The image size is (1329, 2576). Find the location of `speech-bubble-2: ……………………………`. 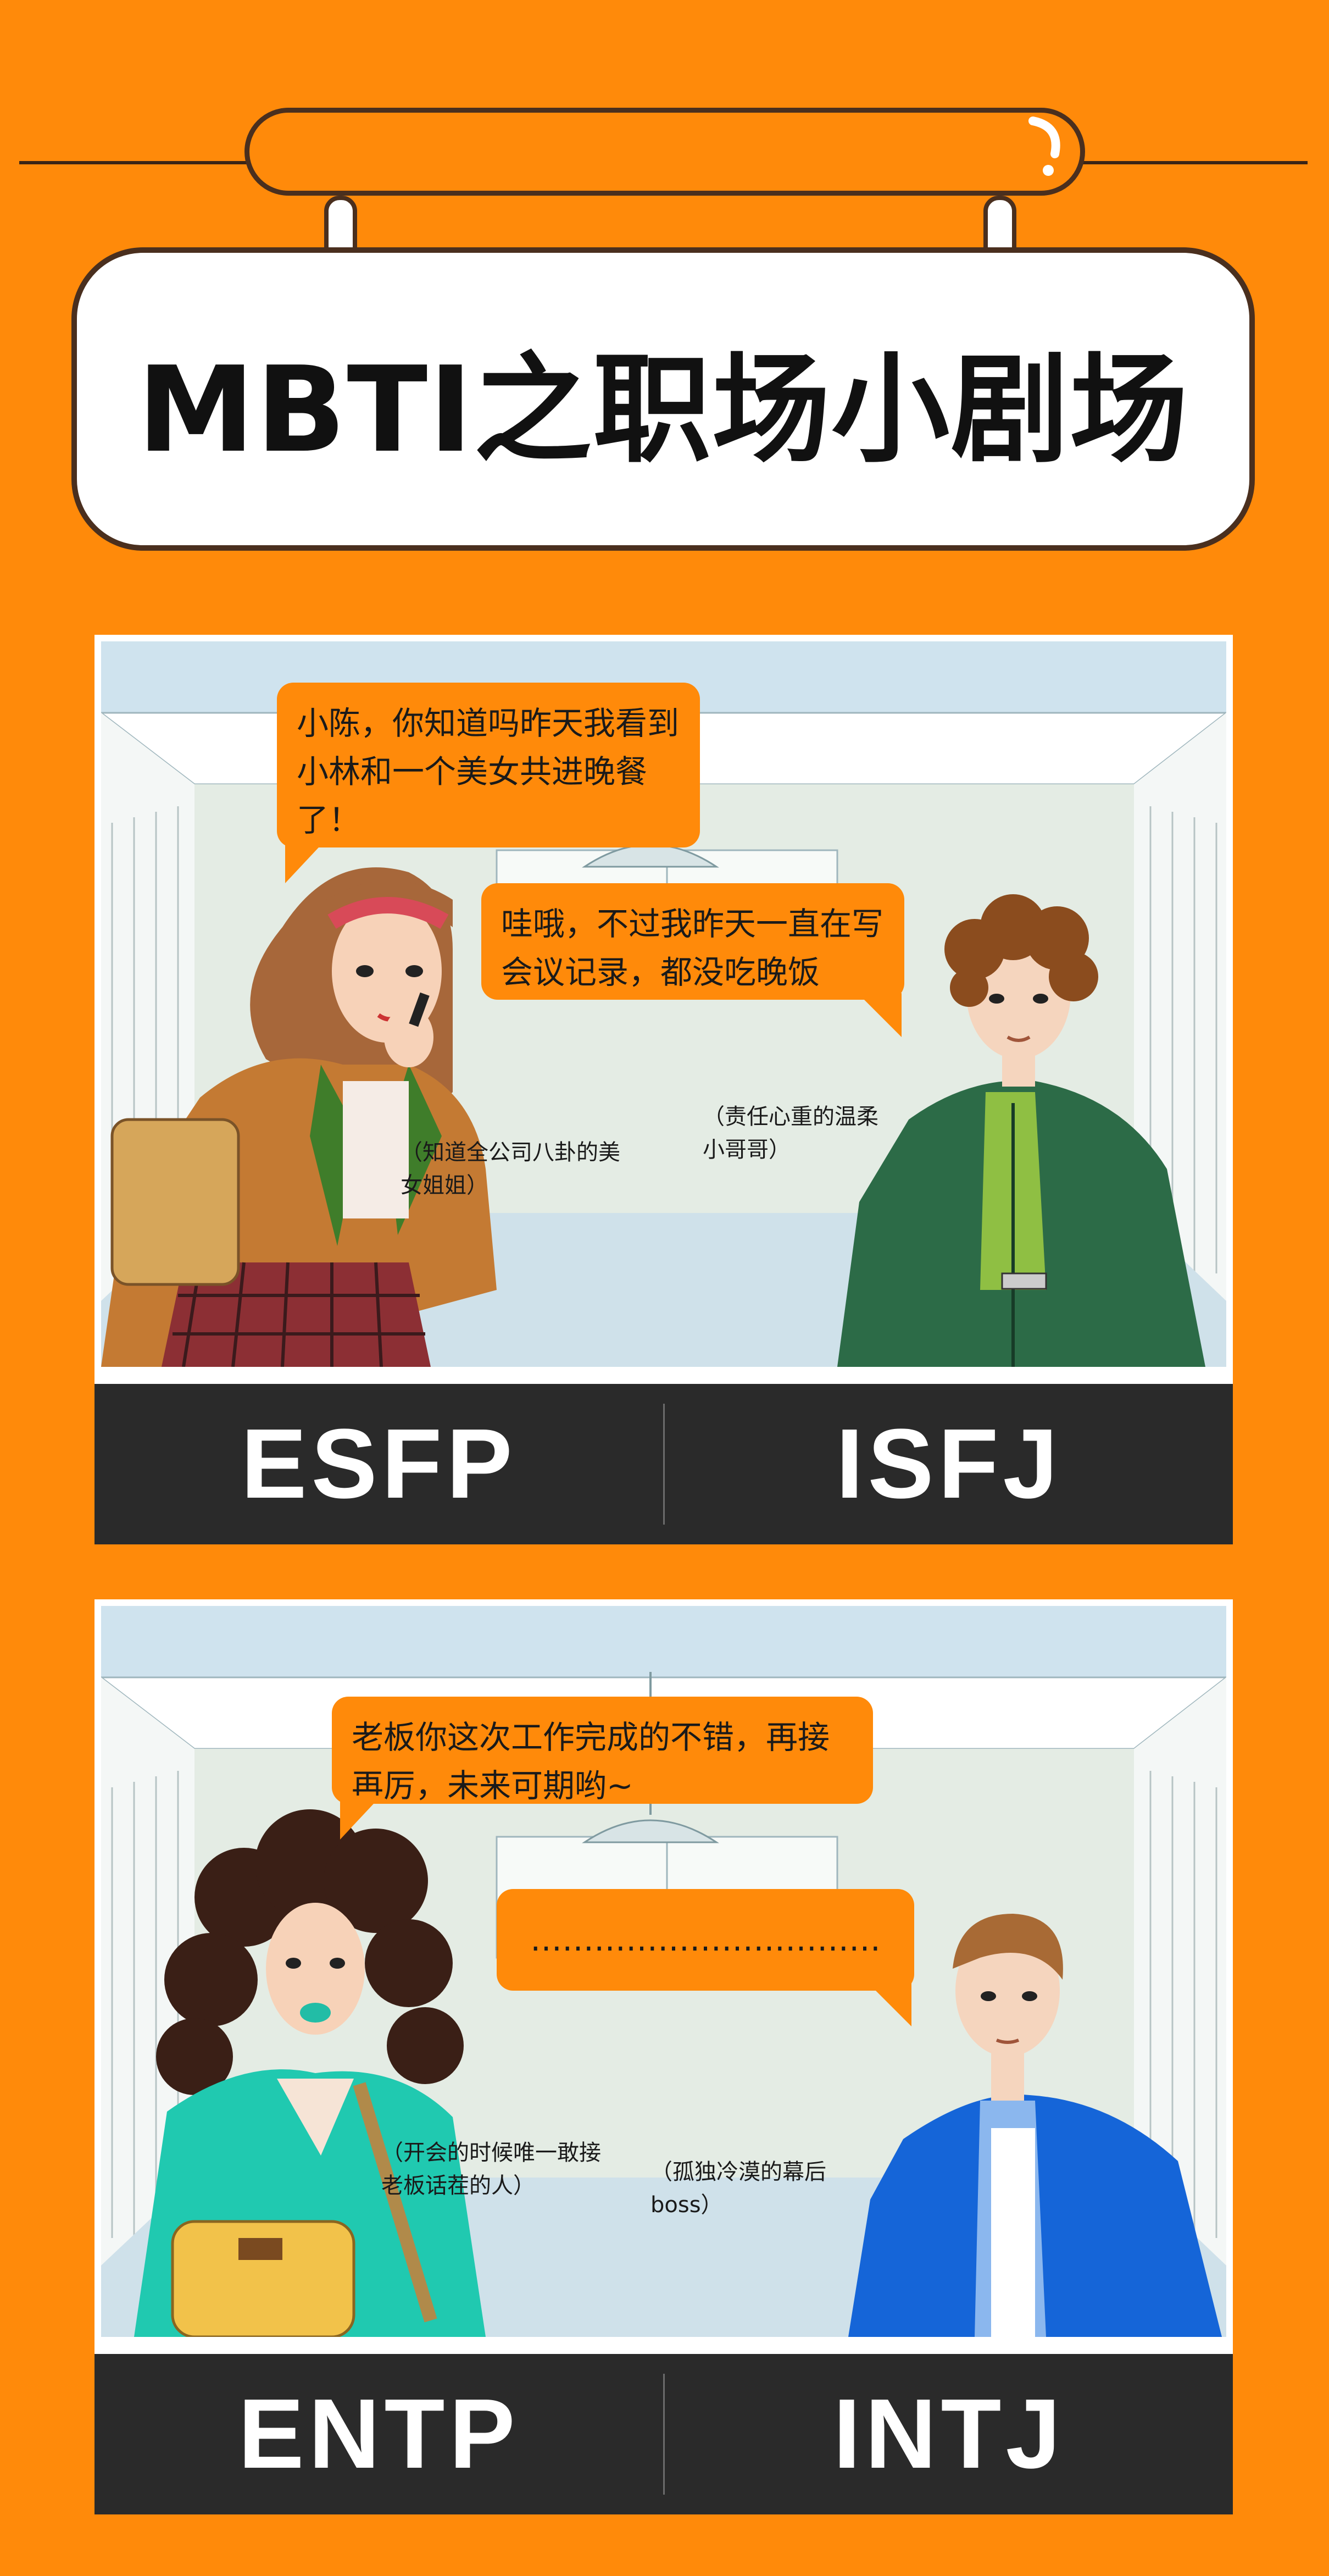

speech-bubble-2: …………………………… is located at coordinates (705, 1940).